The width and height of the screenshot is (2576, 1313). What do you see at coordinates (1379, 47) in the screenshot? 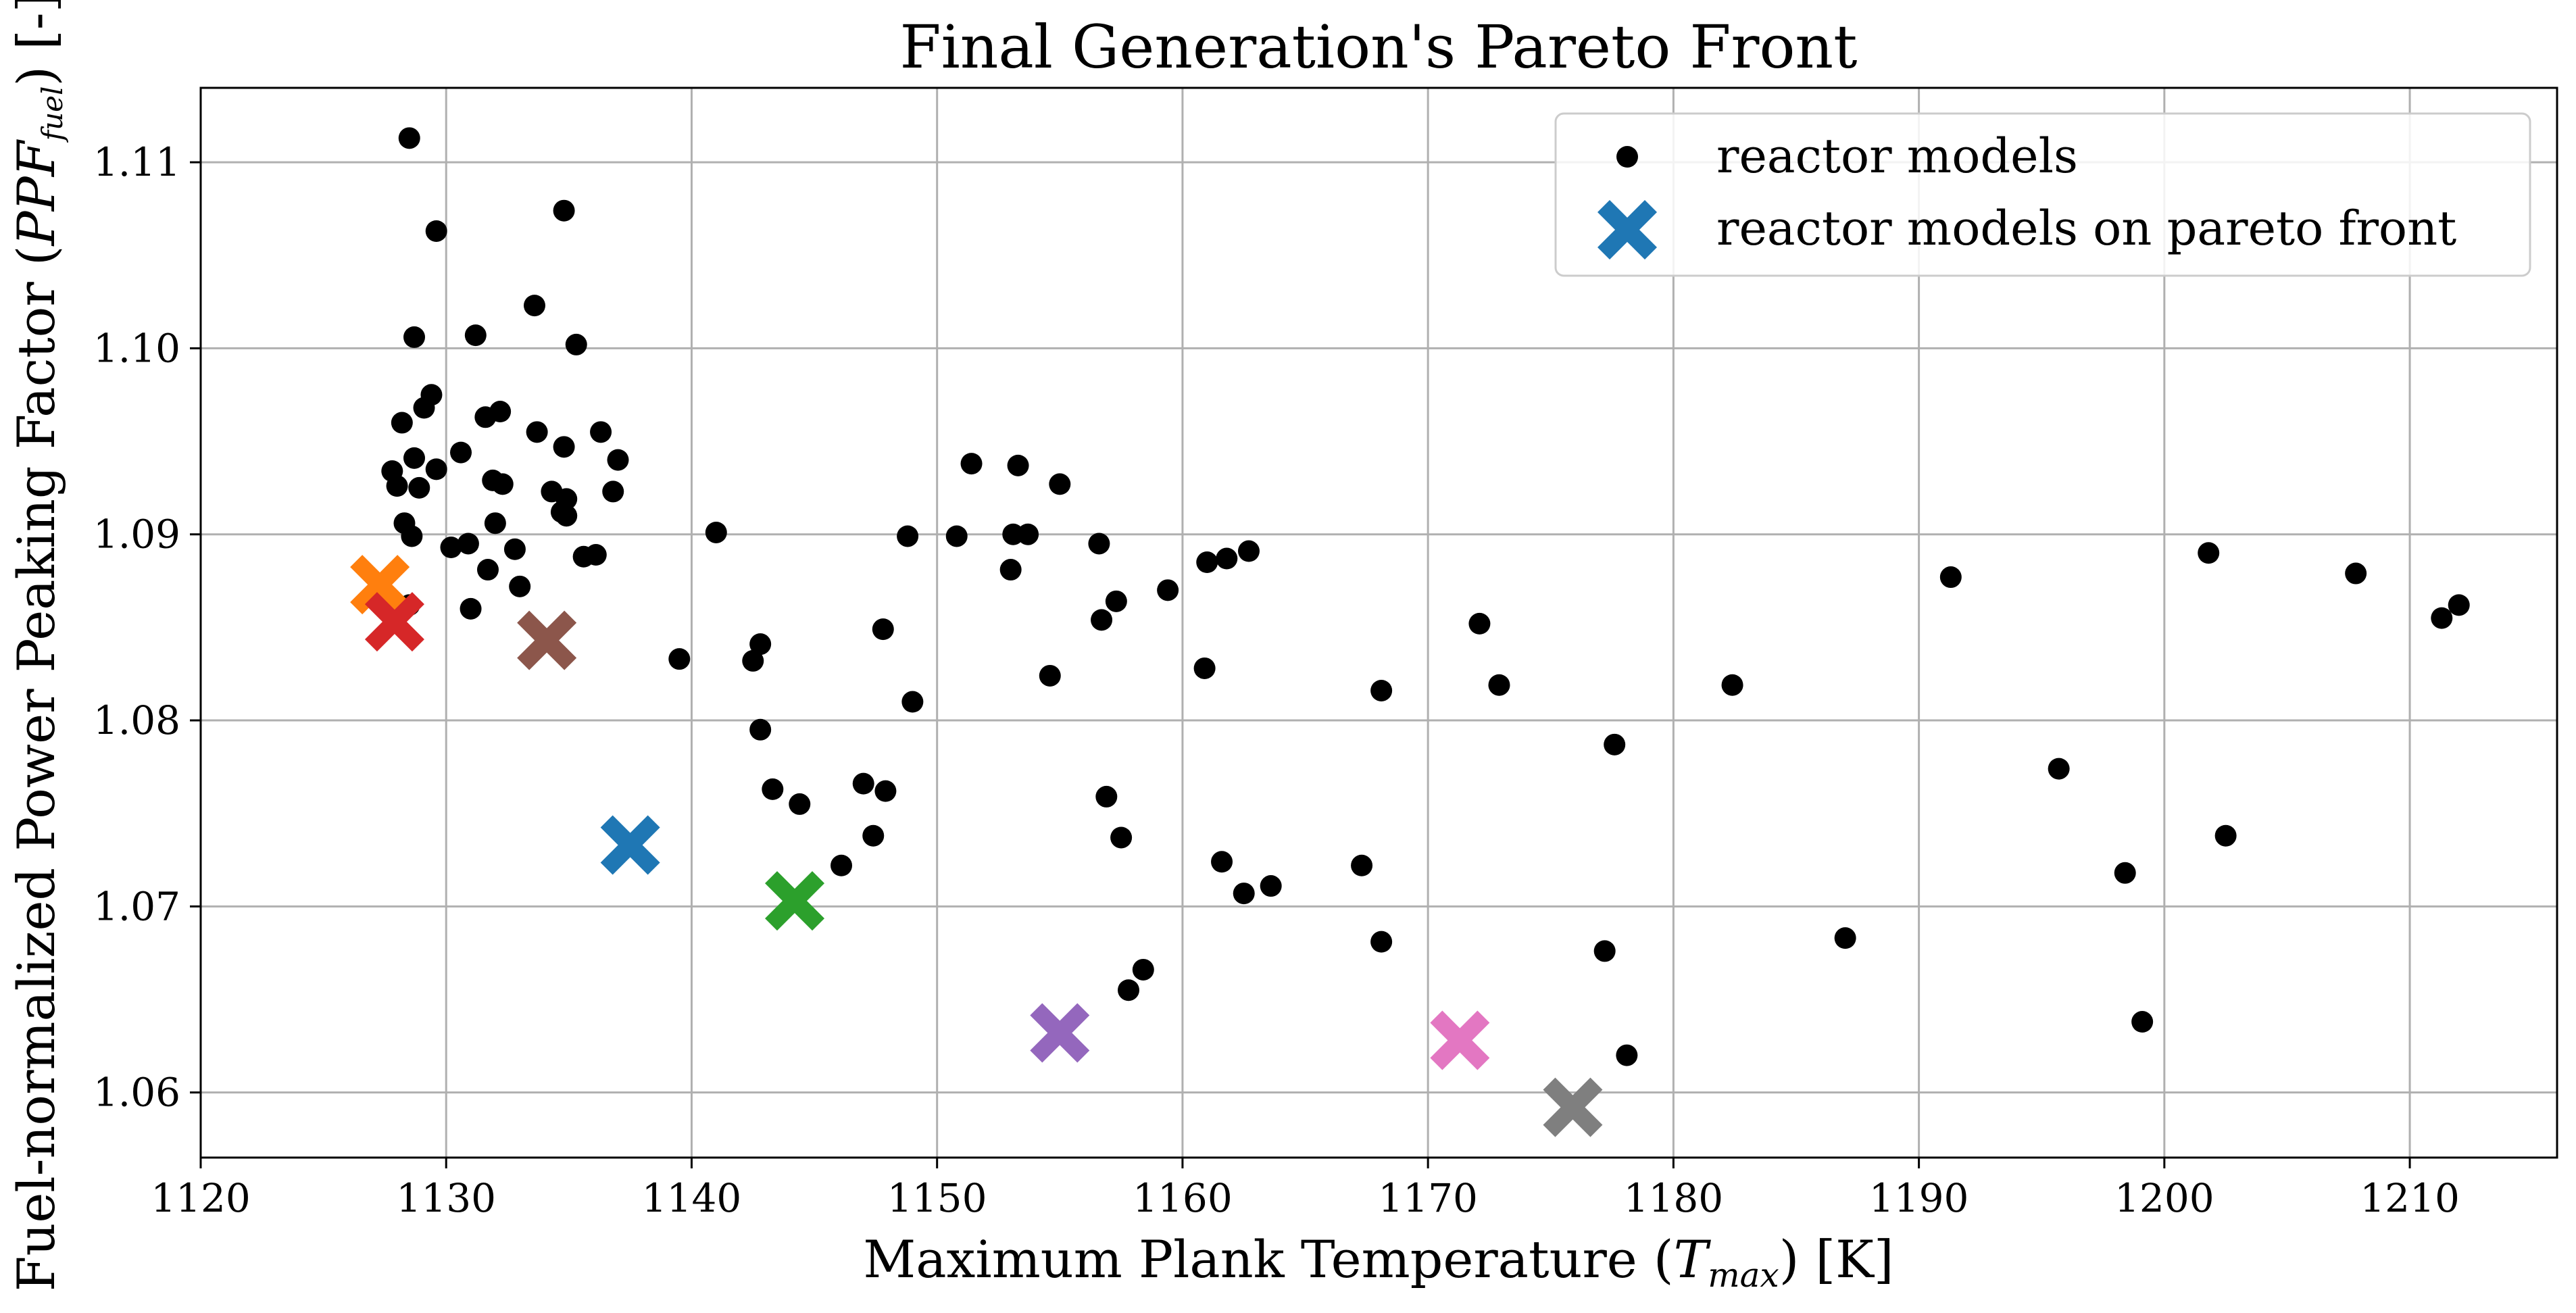
I see `chart-title: Final Generation's Pareto Front` at bounding box center [1379, 47].